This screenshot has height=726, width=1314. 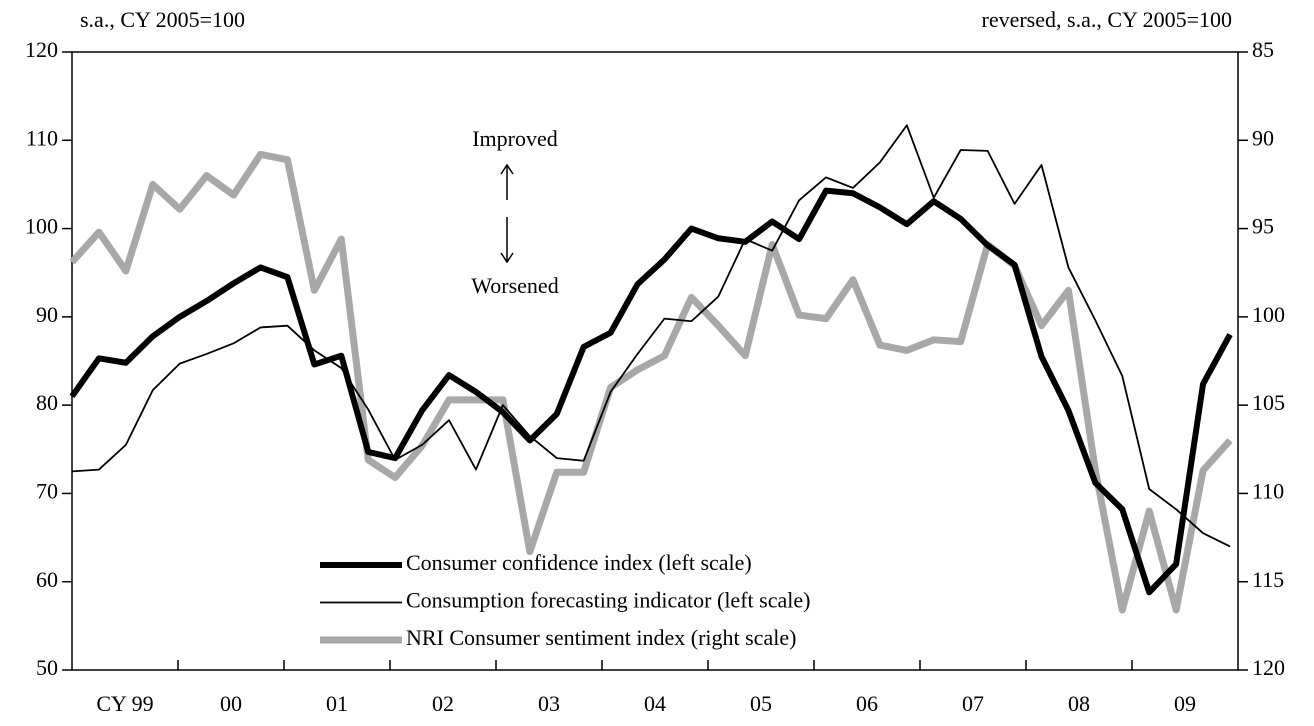 What do you see at coordinates (507, 213) in the screenshot?
I see `arrows` at bounding box center [507, 213].